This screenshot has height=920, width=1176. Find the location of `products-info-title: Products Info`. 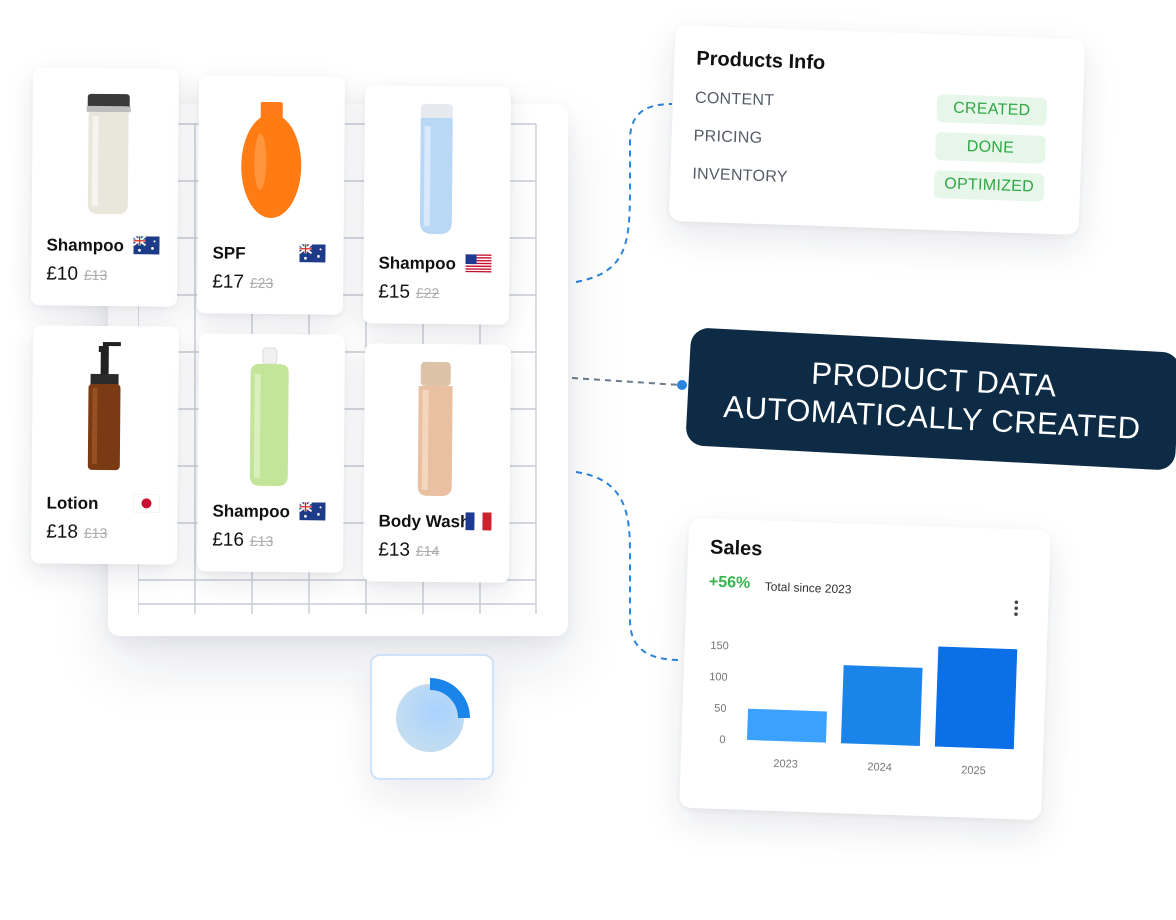

products-info-title: Products Info is located at coordinates (760, 61).